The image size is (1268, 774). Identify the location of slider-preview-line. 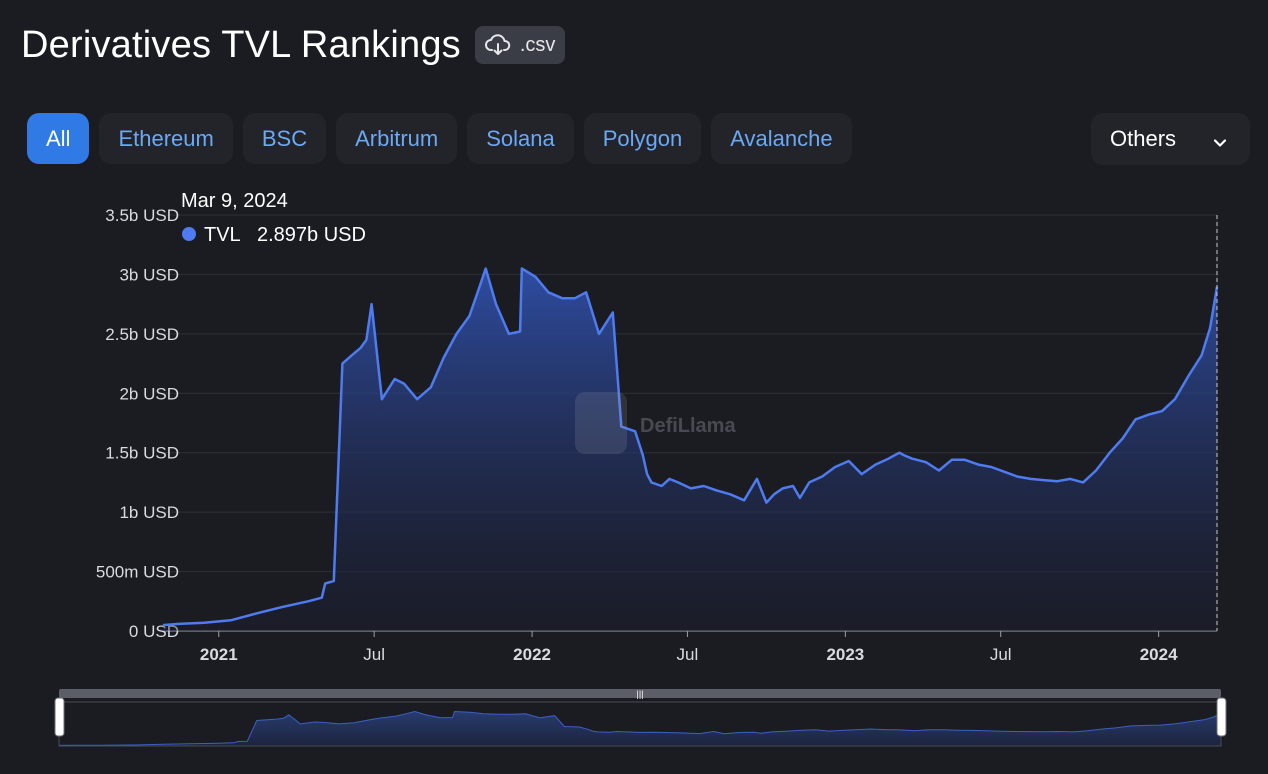
(640, 728).